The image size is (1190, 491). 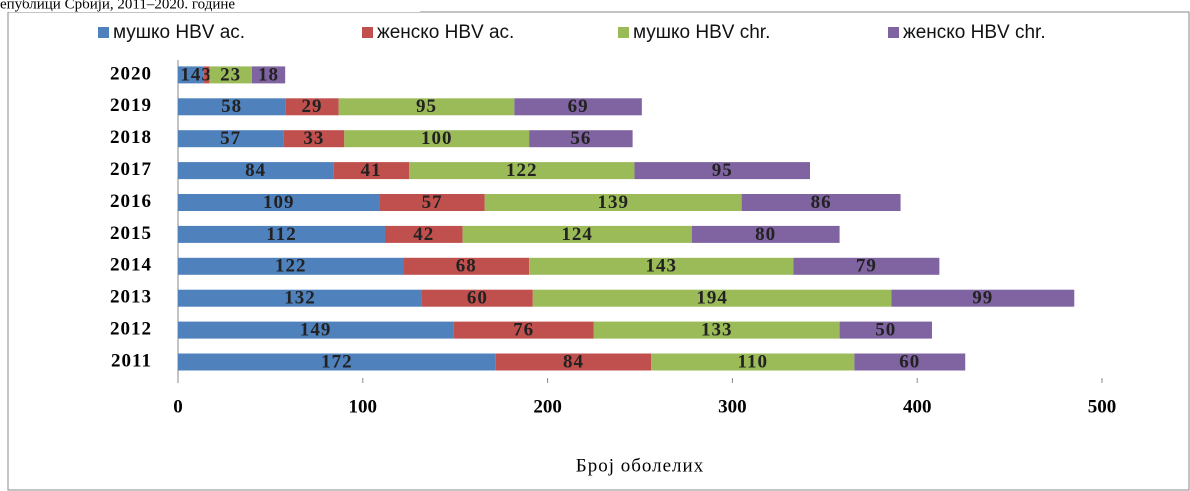 I want to click on y-tick-label: 2012, so click(x=131, y=328).